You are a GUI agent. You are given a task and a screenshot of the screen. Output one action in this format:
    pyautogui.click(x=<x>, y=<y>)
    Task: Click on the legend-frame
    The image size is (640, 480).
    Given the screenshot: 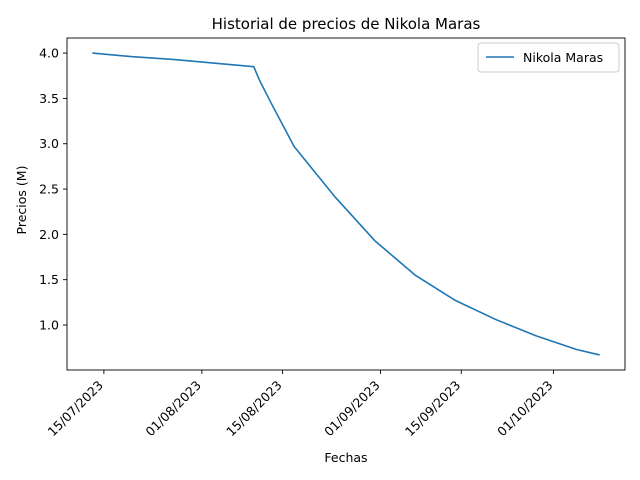 What is the action you would take?
    pyautogui.click(x=548, y=57)
    